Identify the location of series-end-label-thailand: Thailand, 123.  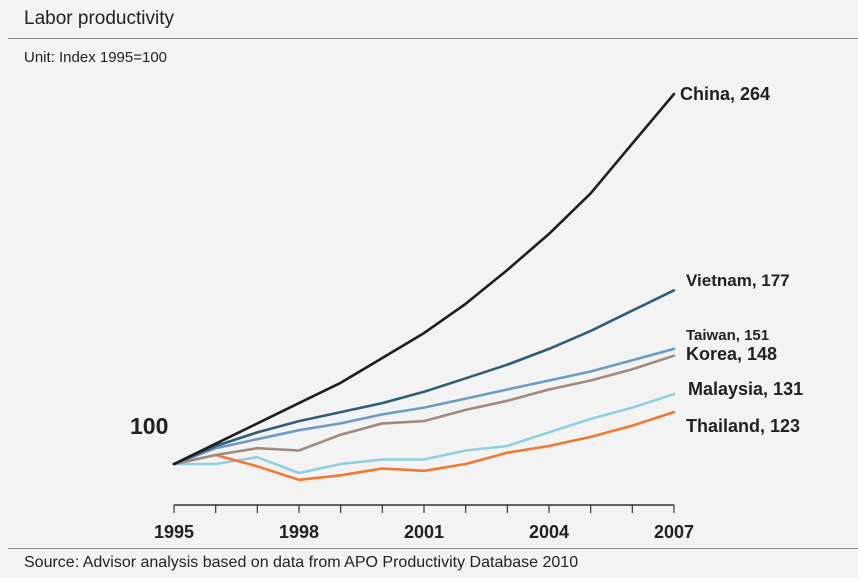
(743, 426).